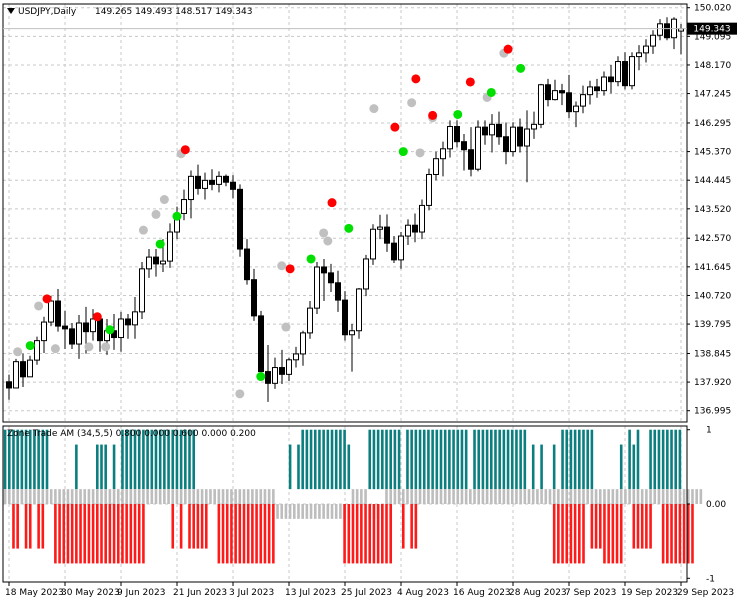  I want to click on signal-dot-green, so click(458, 114).